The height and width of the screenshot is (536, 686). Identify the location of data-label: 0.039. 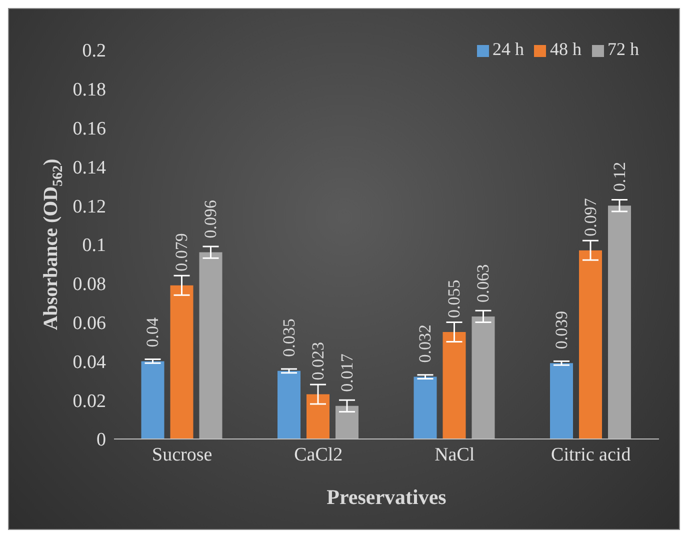
(561, 330).